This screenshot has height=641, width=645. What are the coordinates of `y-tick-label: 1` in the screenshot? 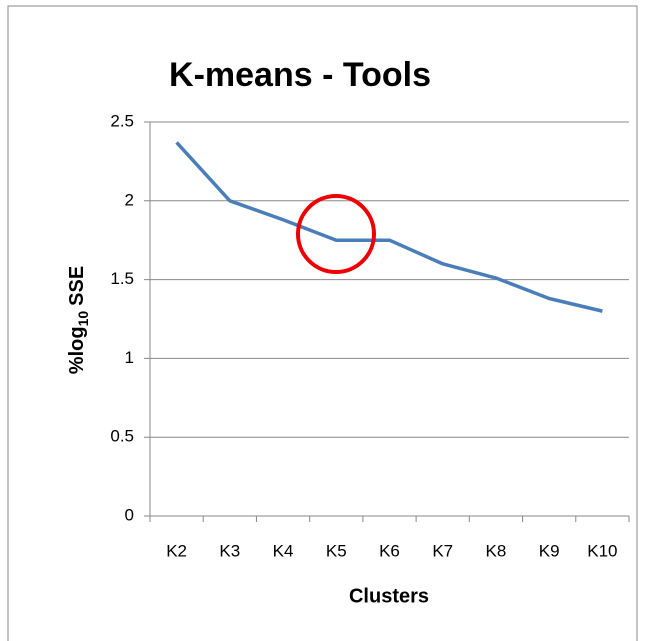 It's located at (129, 357).